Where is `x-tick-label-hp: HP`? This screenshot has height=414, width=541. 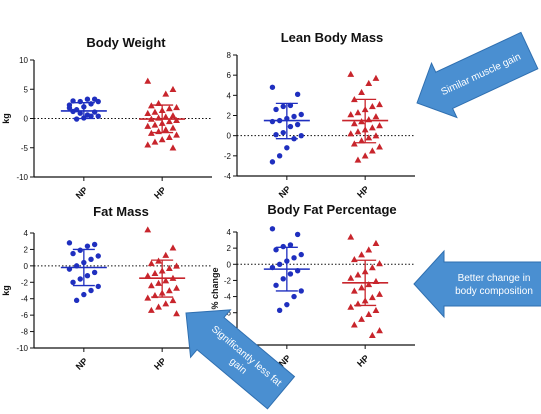 x-tick-label-hp: HP is located at coordinates (160, 193).